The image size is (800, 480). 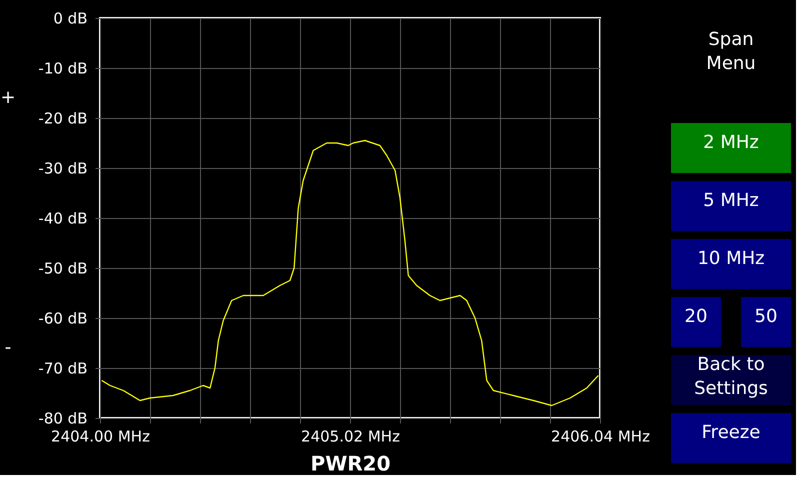 I want to click on text: Back to Settings, so click(x=731, y=376).